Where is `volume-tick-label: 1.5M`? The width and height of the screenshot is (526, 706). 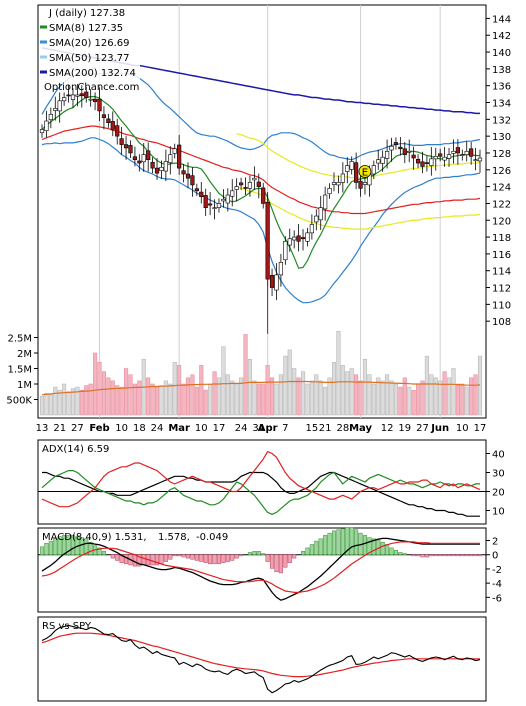
volume-tick-label: 1.5M is located at coordinates (19, 370).